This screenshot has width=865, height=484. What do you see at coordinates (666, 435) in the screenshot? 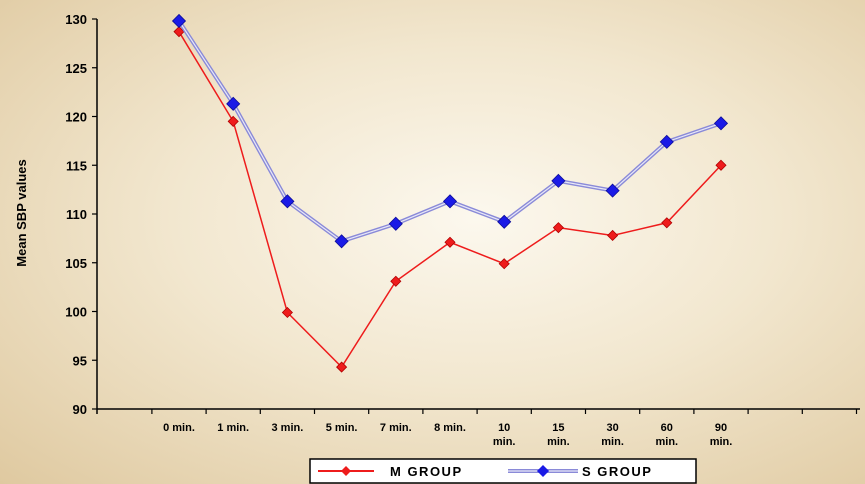
I see `x-tick-label: 60 min.` at bounding box center [666, 435].